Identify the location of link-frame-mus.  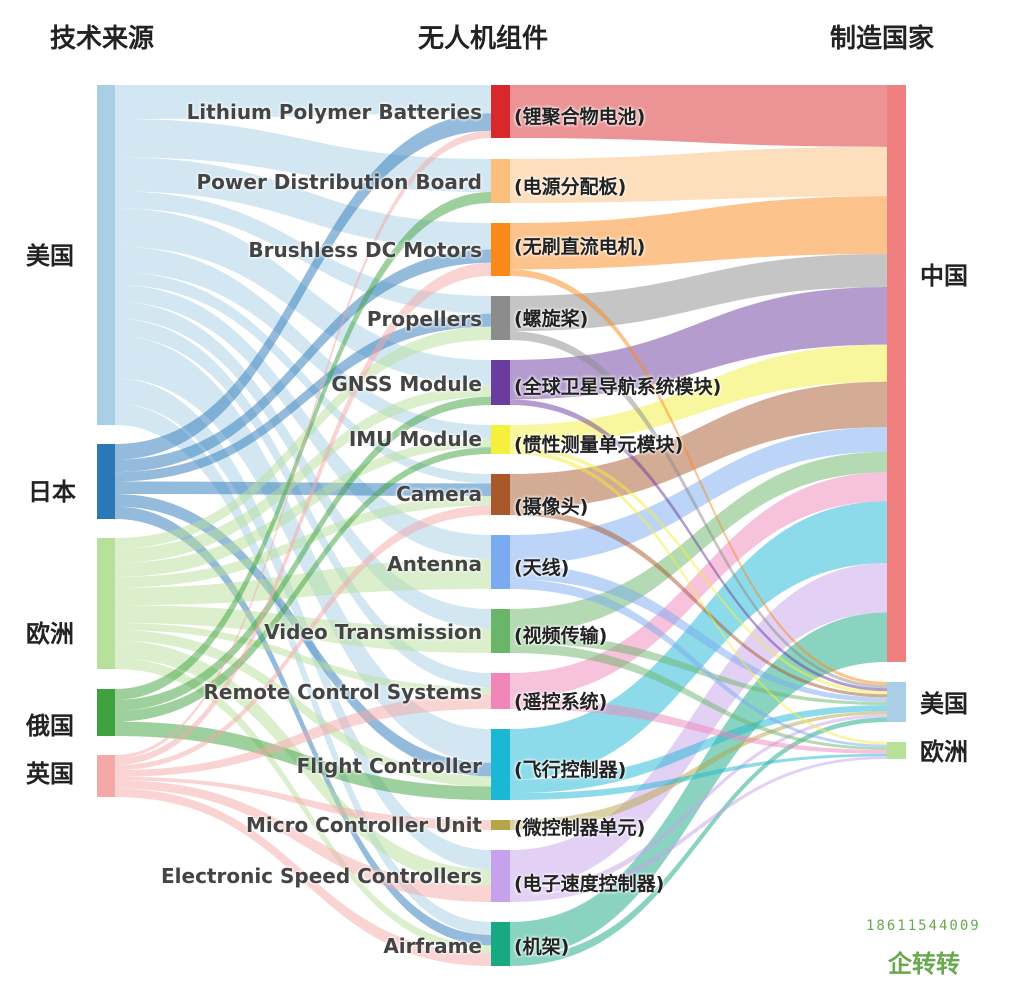
(698, 841).